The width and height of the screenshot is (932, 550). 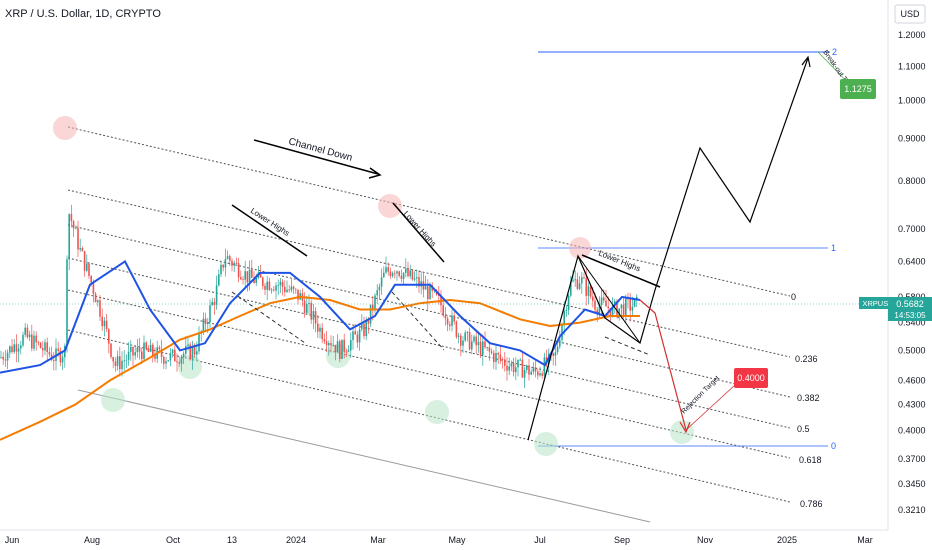 I want to click on price-tick-3: 0.9000, so click(x=912, y=139).